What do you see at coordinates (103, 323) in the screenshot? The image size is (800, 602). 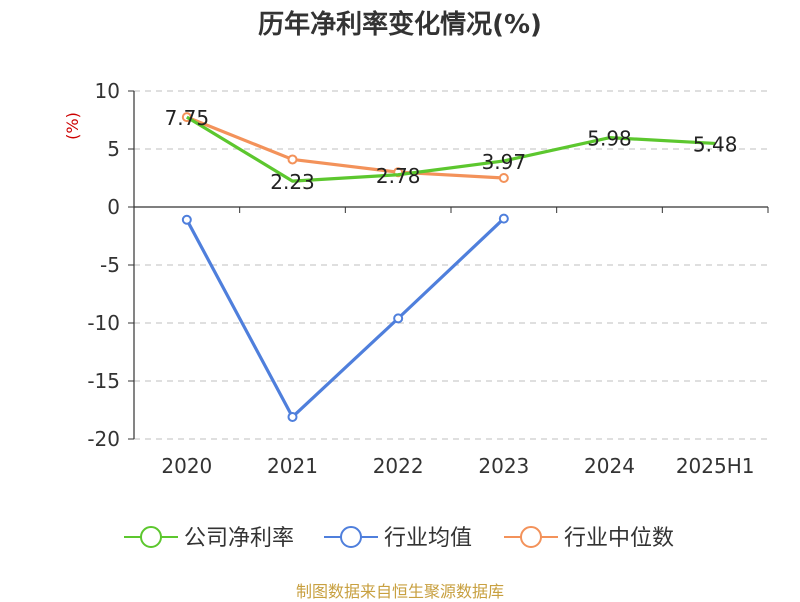 I see `y-tick-label: -10` at bounding box center [103, 323].